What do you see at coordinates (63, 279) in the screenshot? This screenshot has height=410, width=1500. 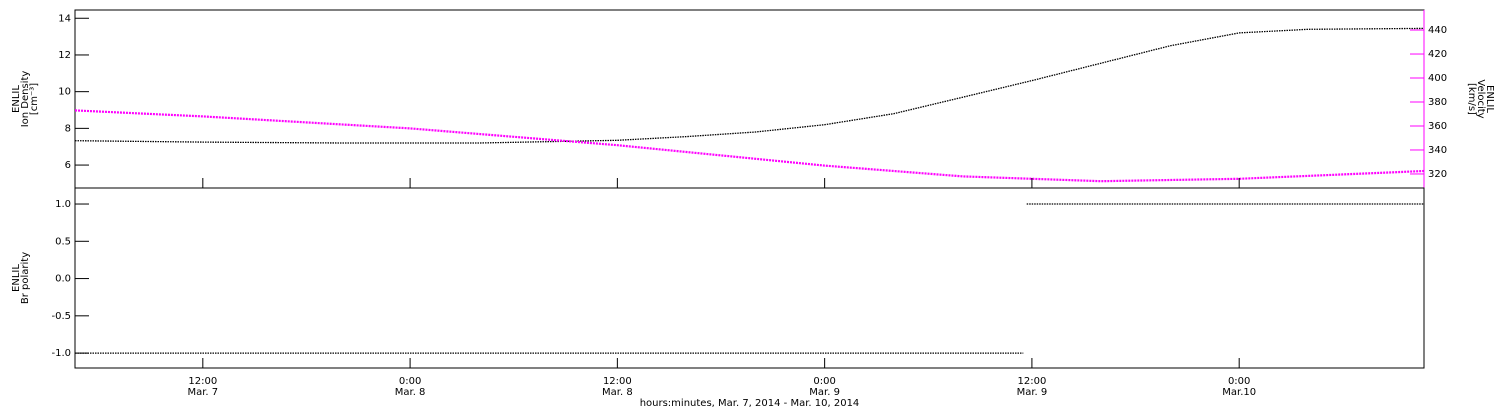 I see `y-tick-label: 0.0` at bounding box center [63, 279].